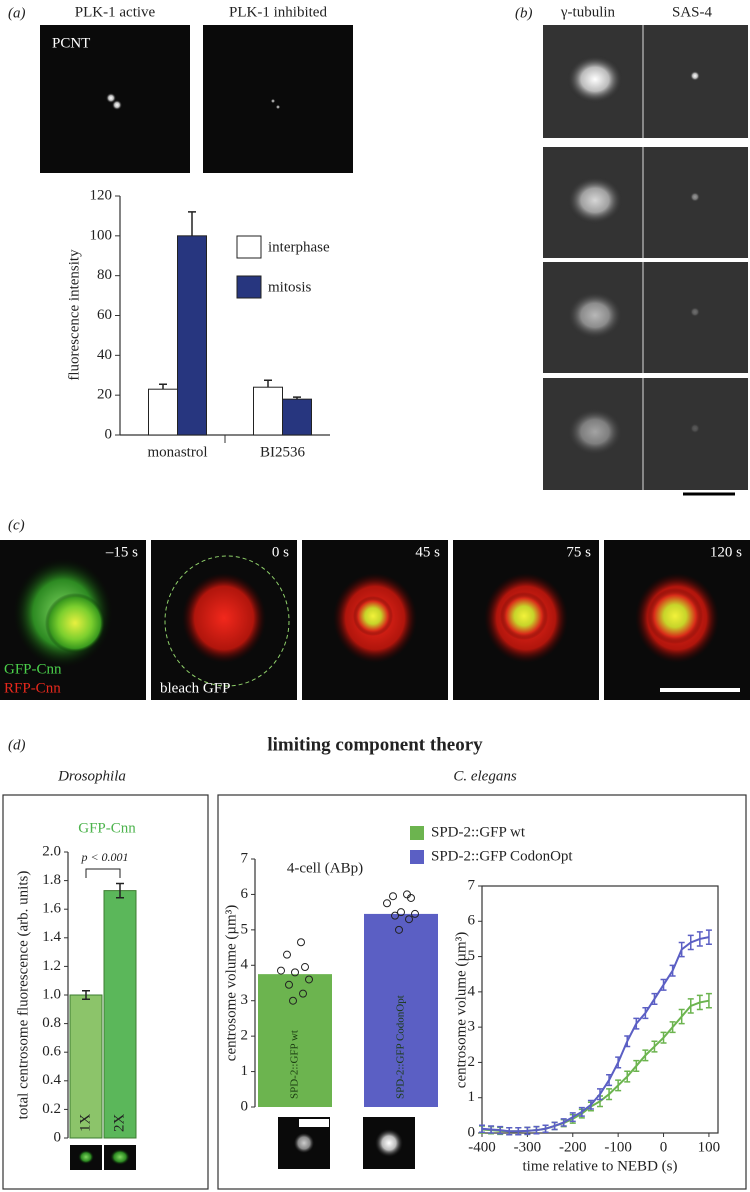 The width and height of the screenshot is (750, 1192). Describe the element at coordinates (478, 832) in the screenshot. I see `legend-label: SPD-2::GFP wt` at that location.